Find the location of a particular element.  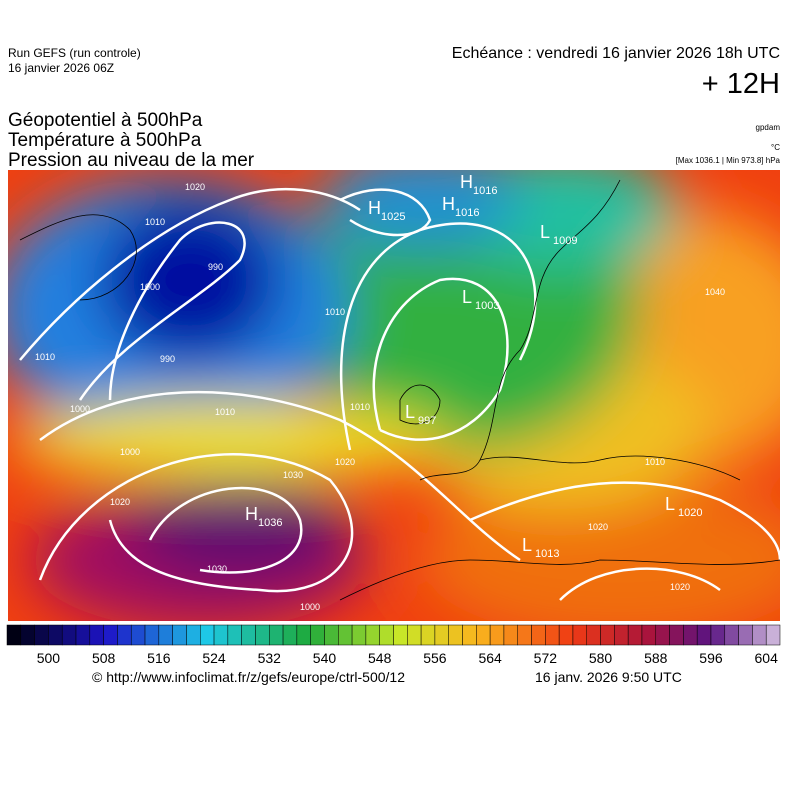

colorbar-tick: 548 is located at coordinates (380, 658).